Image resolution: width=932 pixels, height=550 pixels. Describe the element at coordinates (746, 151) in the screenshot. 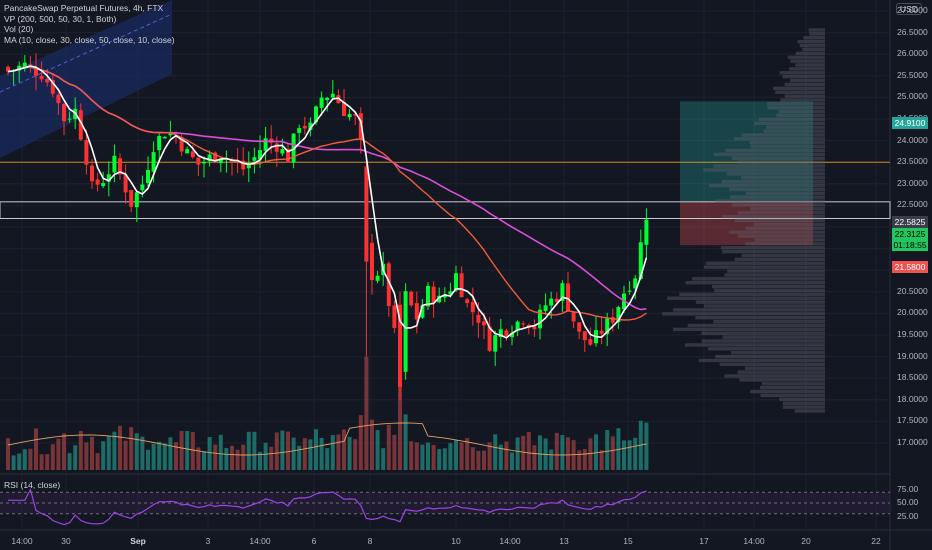

I see `profit-zone` at that location.